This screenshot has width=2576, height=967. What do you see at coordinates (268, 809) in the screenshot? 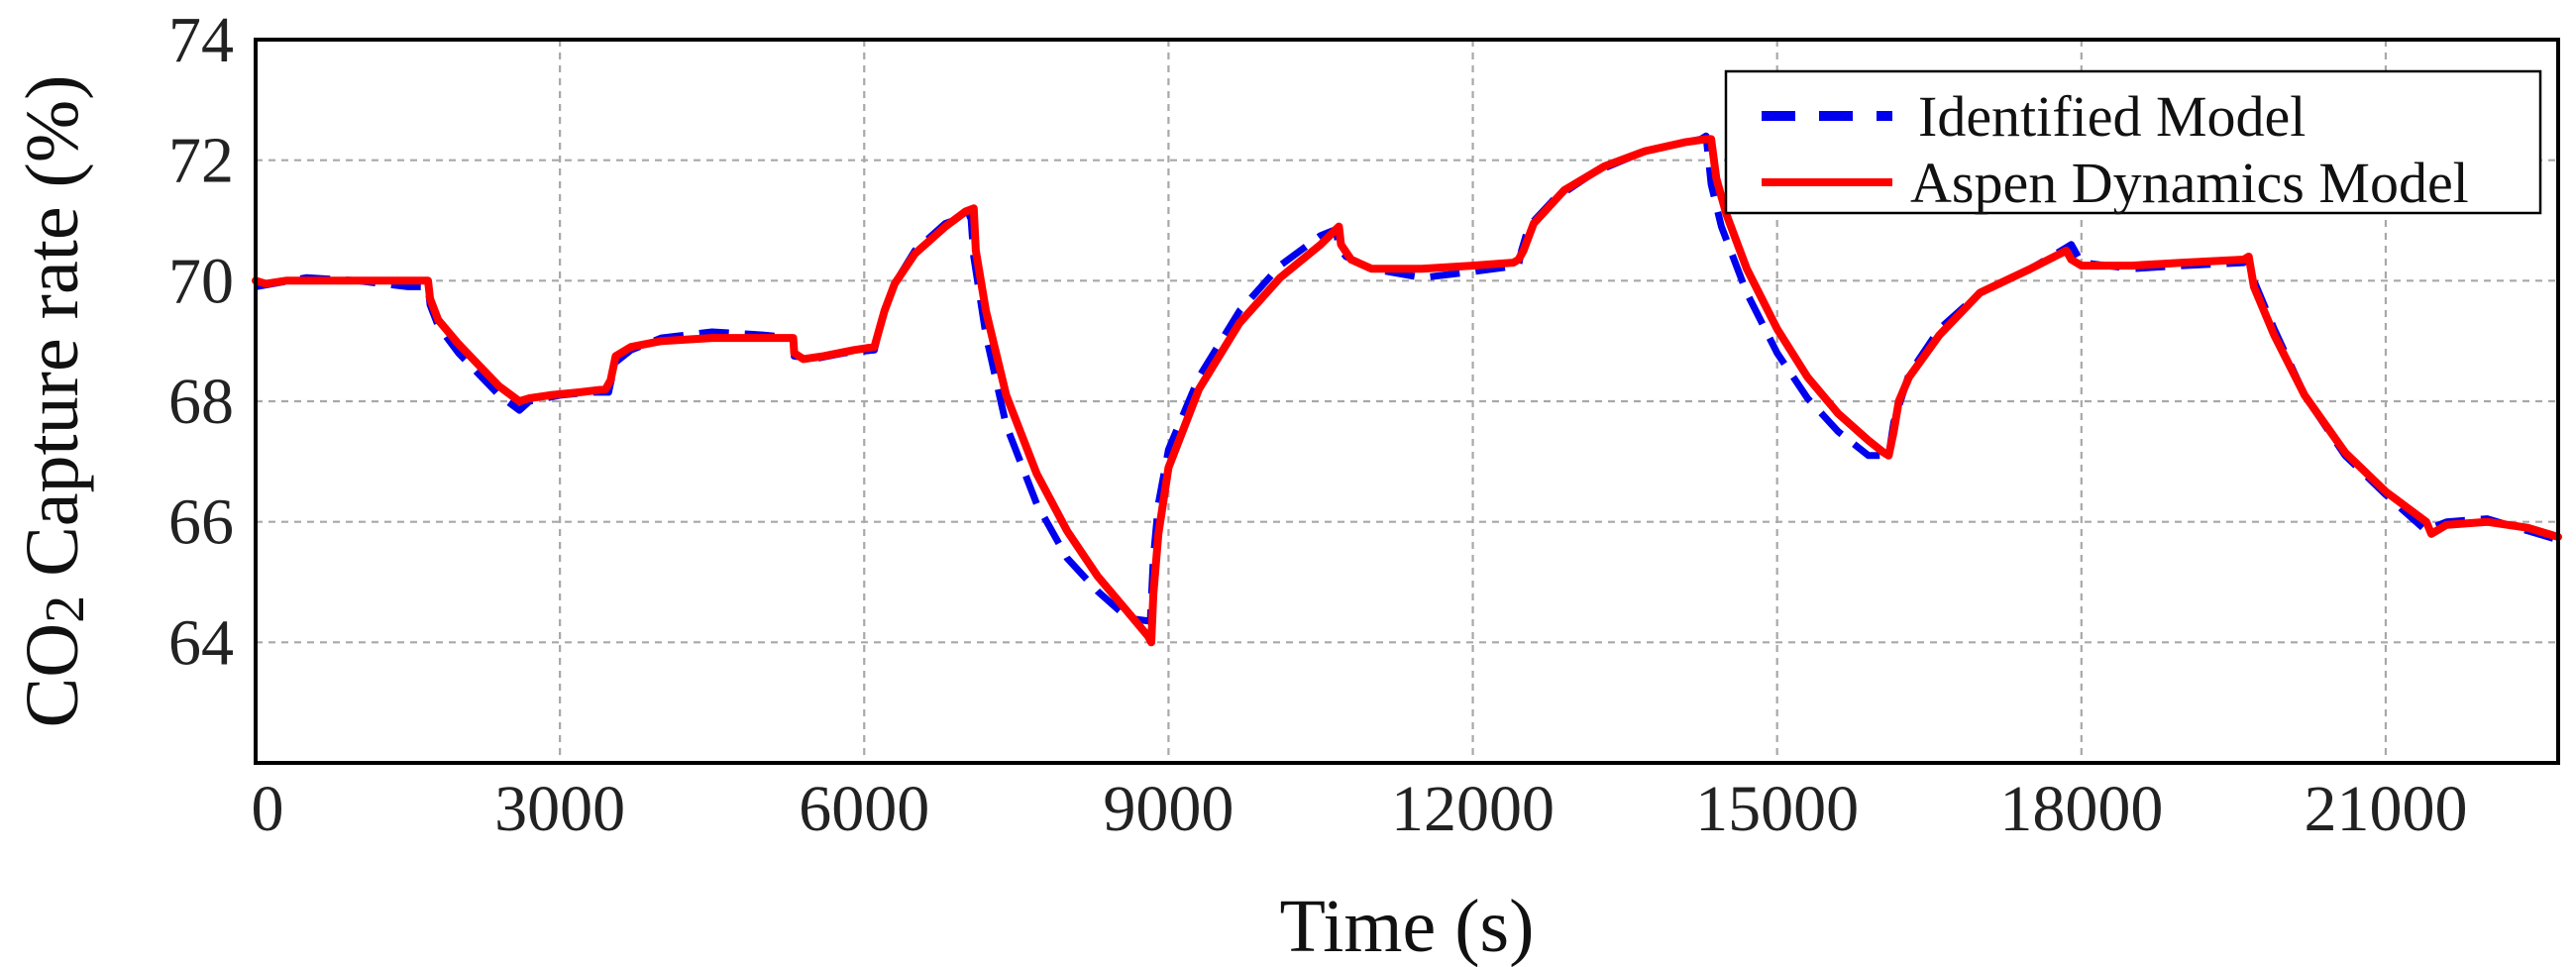
I see `x-tick-label: 0` at bounding box center [268, 809].